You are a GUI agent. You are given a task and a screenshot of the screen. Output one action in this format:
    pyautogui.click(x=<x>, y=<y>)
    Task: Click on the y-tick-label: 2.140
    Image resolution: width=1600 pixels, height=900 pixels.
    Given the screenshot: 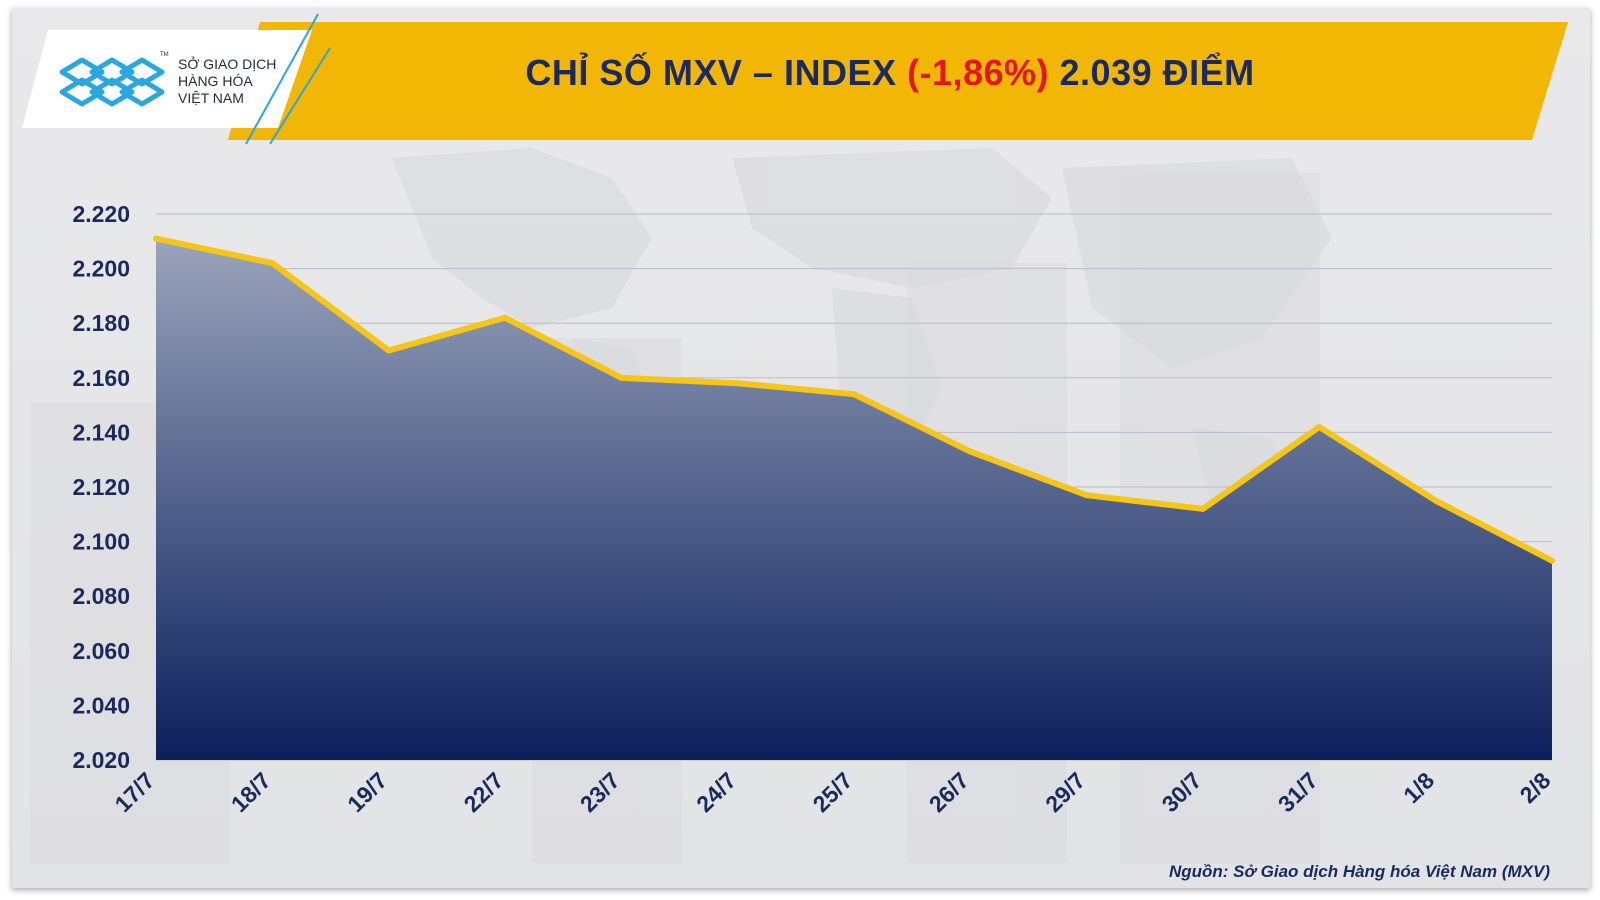 What is the action you would take?
    pyautogui.click(x=101, y=432)
    